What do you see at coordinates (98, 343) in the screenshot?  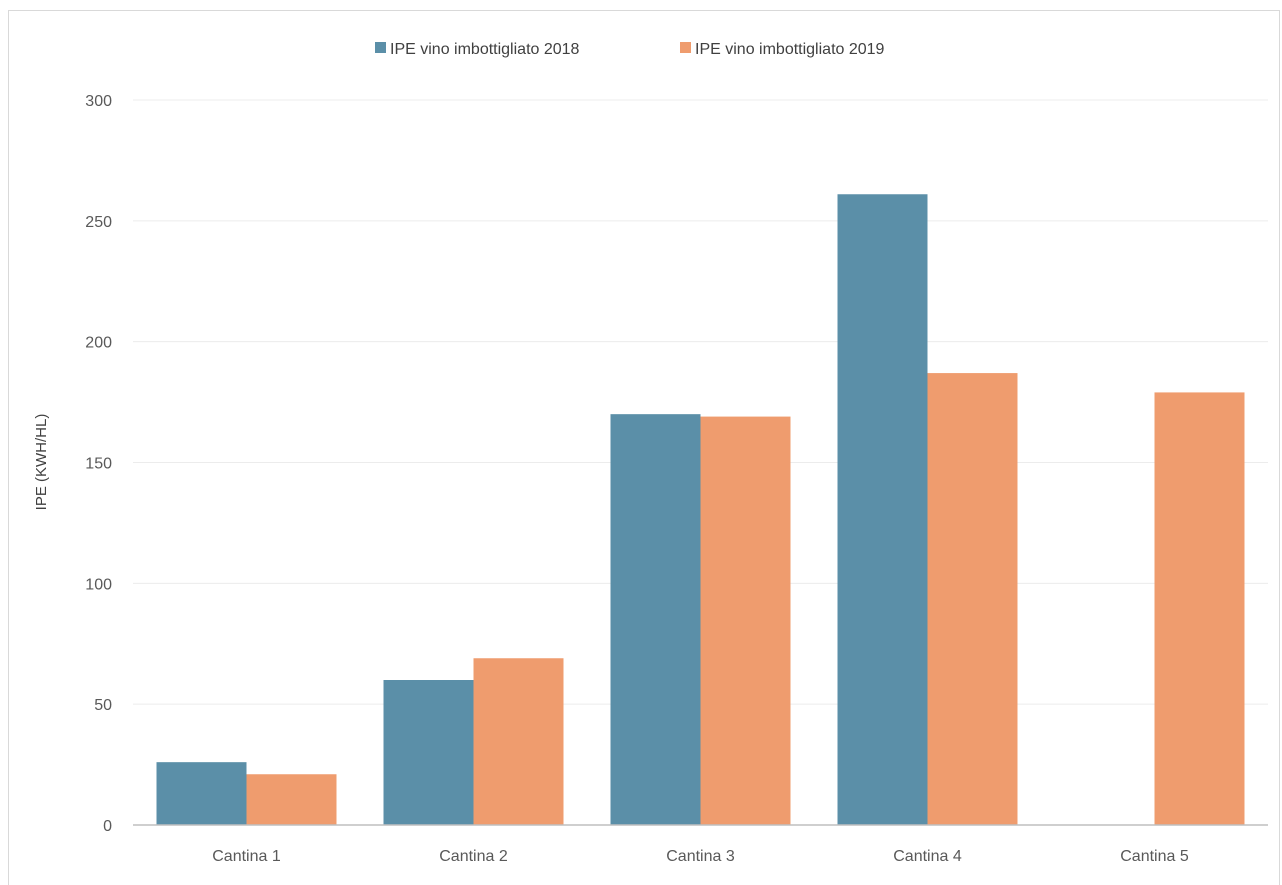 I see `y-tick-label: 200` at bounding box center [98, 343].